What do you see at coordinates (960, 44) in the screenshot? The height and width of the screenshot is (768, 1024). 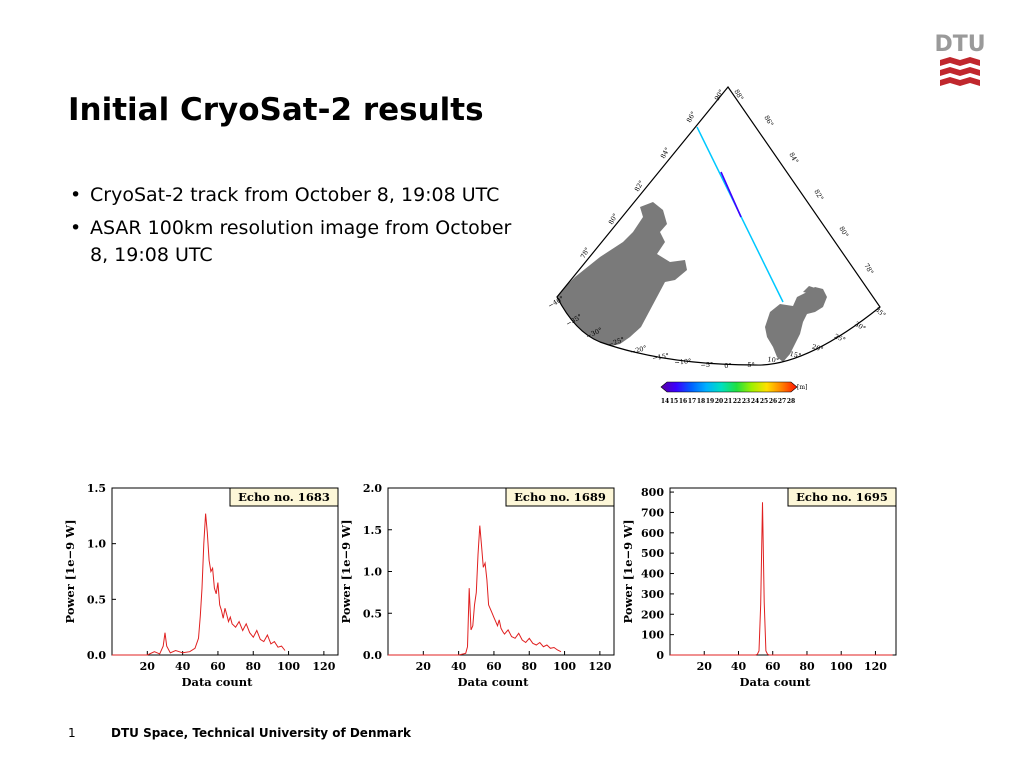 I see `dtu-logo-text: DTU` at bounding box center [960, 44].